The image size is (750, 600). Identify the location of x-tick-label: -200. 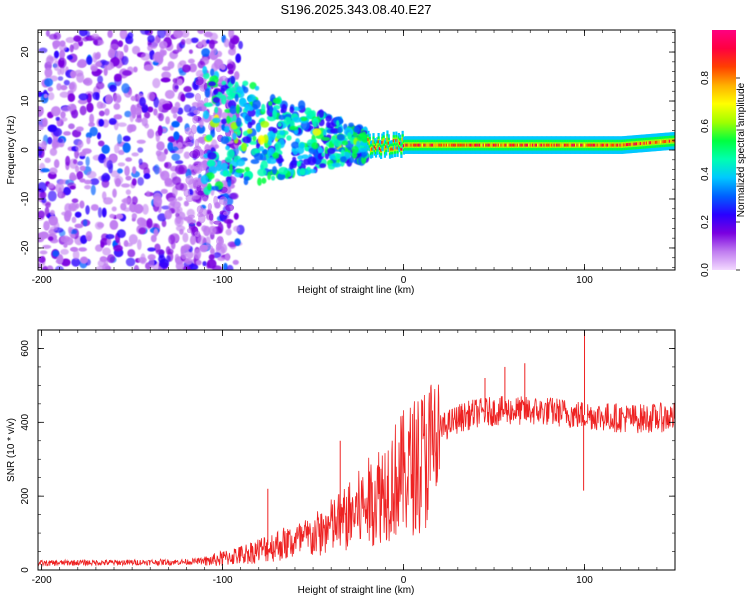
(42, 580).